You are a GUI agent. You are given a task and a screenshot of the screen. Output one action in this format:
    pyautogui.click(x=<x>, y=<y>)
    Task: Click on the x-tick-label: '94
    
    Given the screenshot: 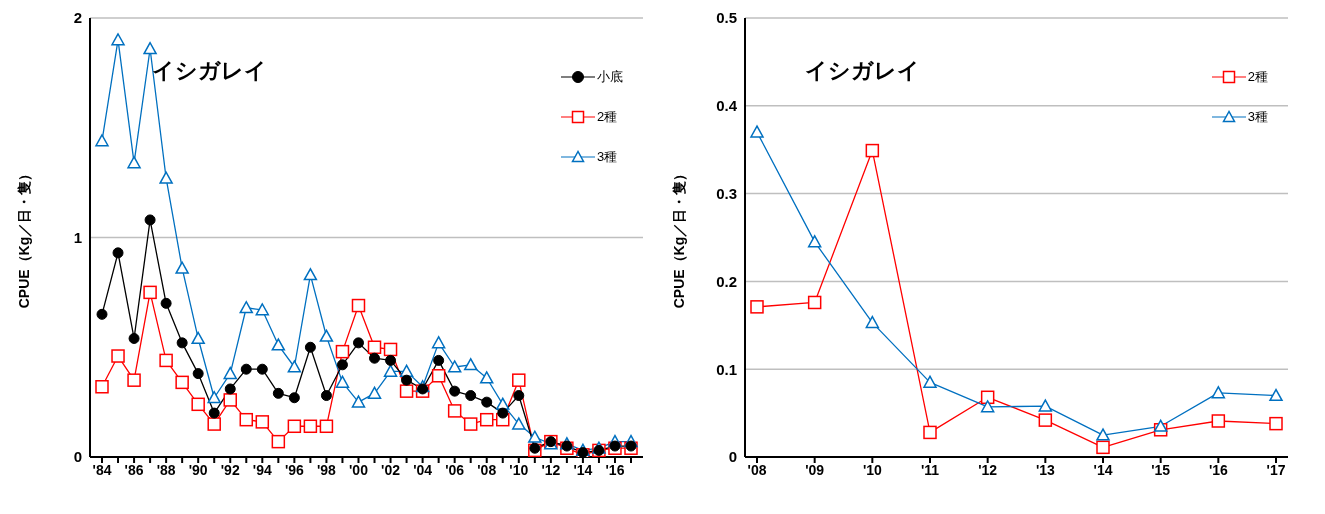 What is the action you would take?
    pyautogui.click(x=262, y=469)
    